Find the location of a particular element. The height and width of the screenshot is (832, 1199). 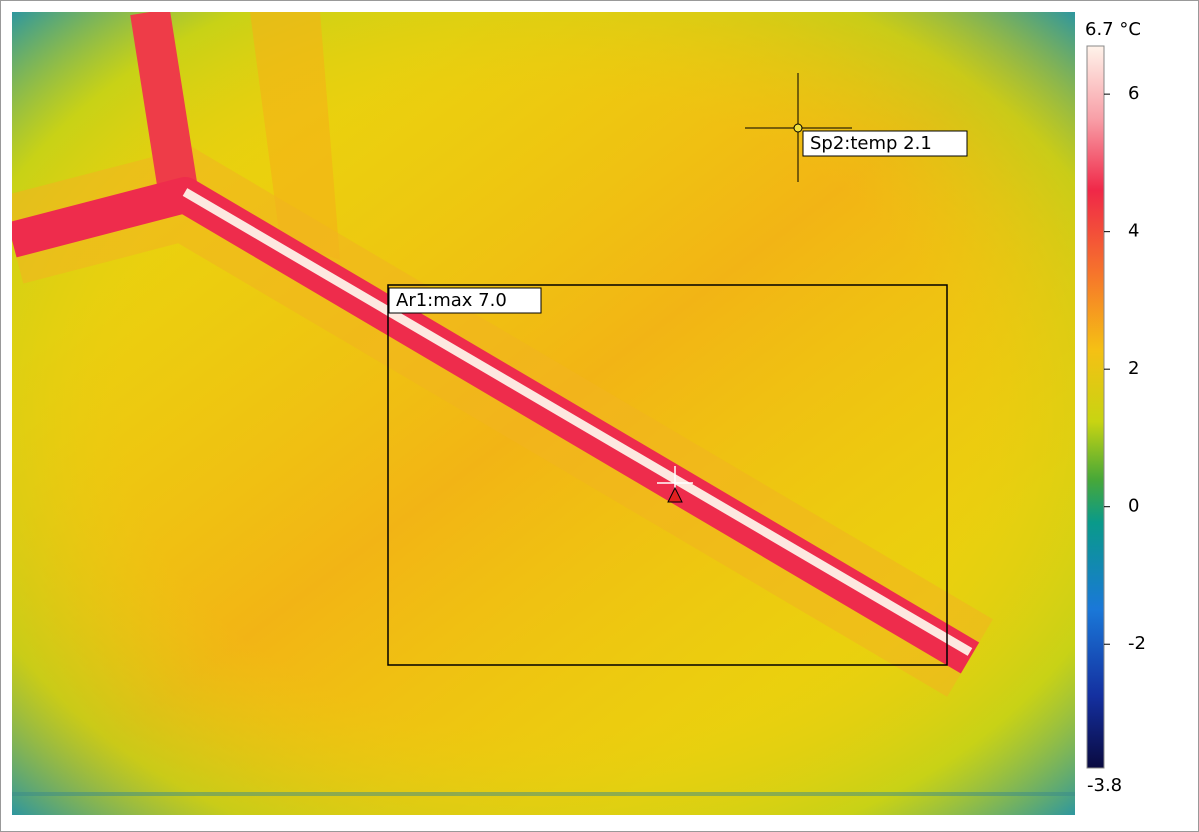

scale-max-label: 6.7 °C is located at coordinates (1113, 29).